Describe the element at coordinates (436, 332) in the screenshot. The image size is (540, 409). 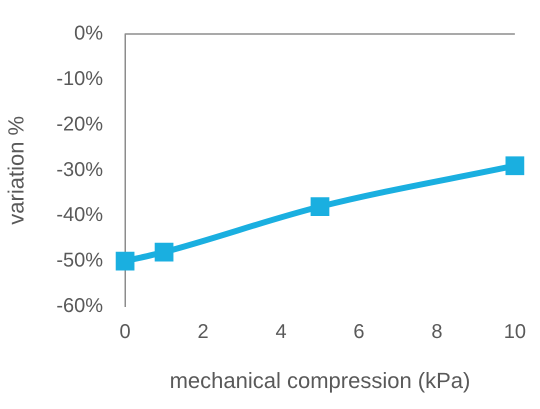
I see `x-tick-label: 8` at that location.